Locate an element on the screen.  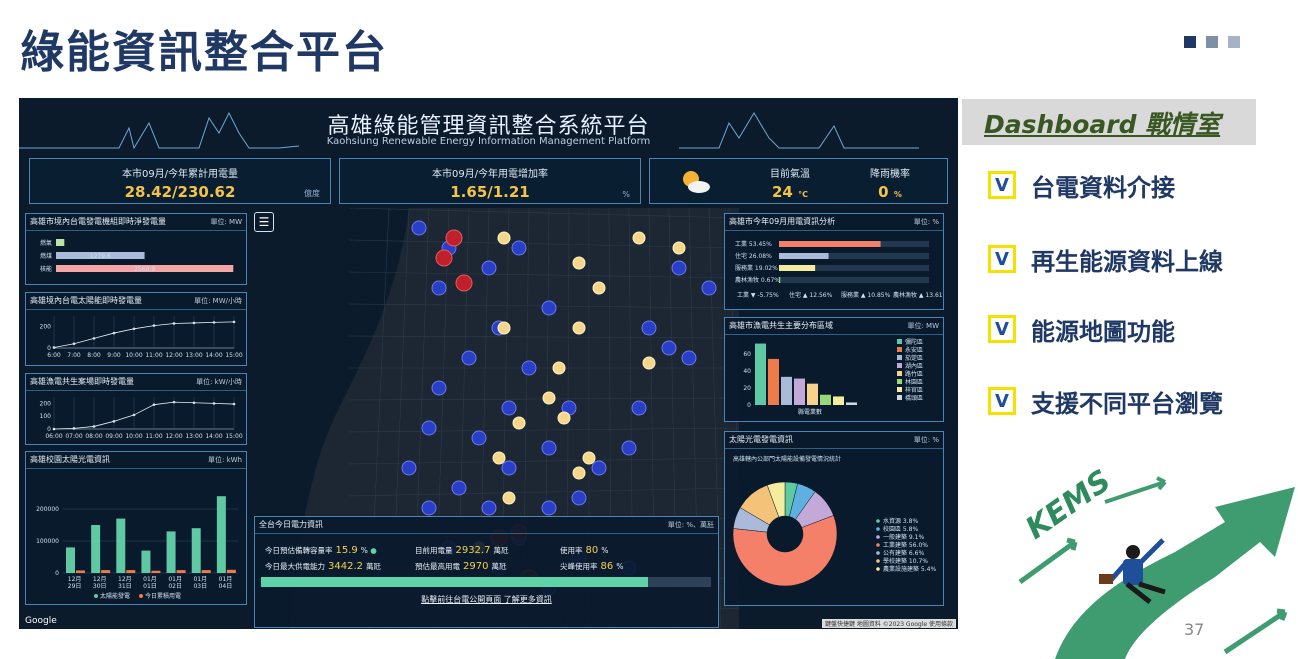
row-label: 服務業 19.02% is located at coordinates (756, 268).